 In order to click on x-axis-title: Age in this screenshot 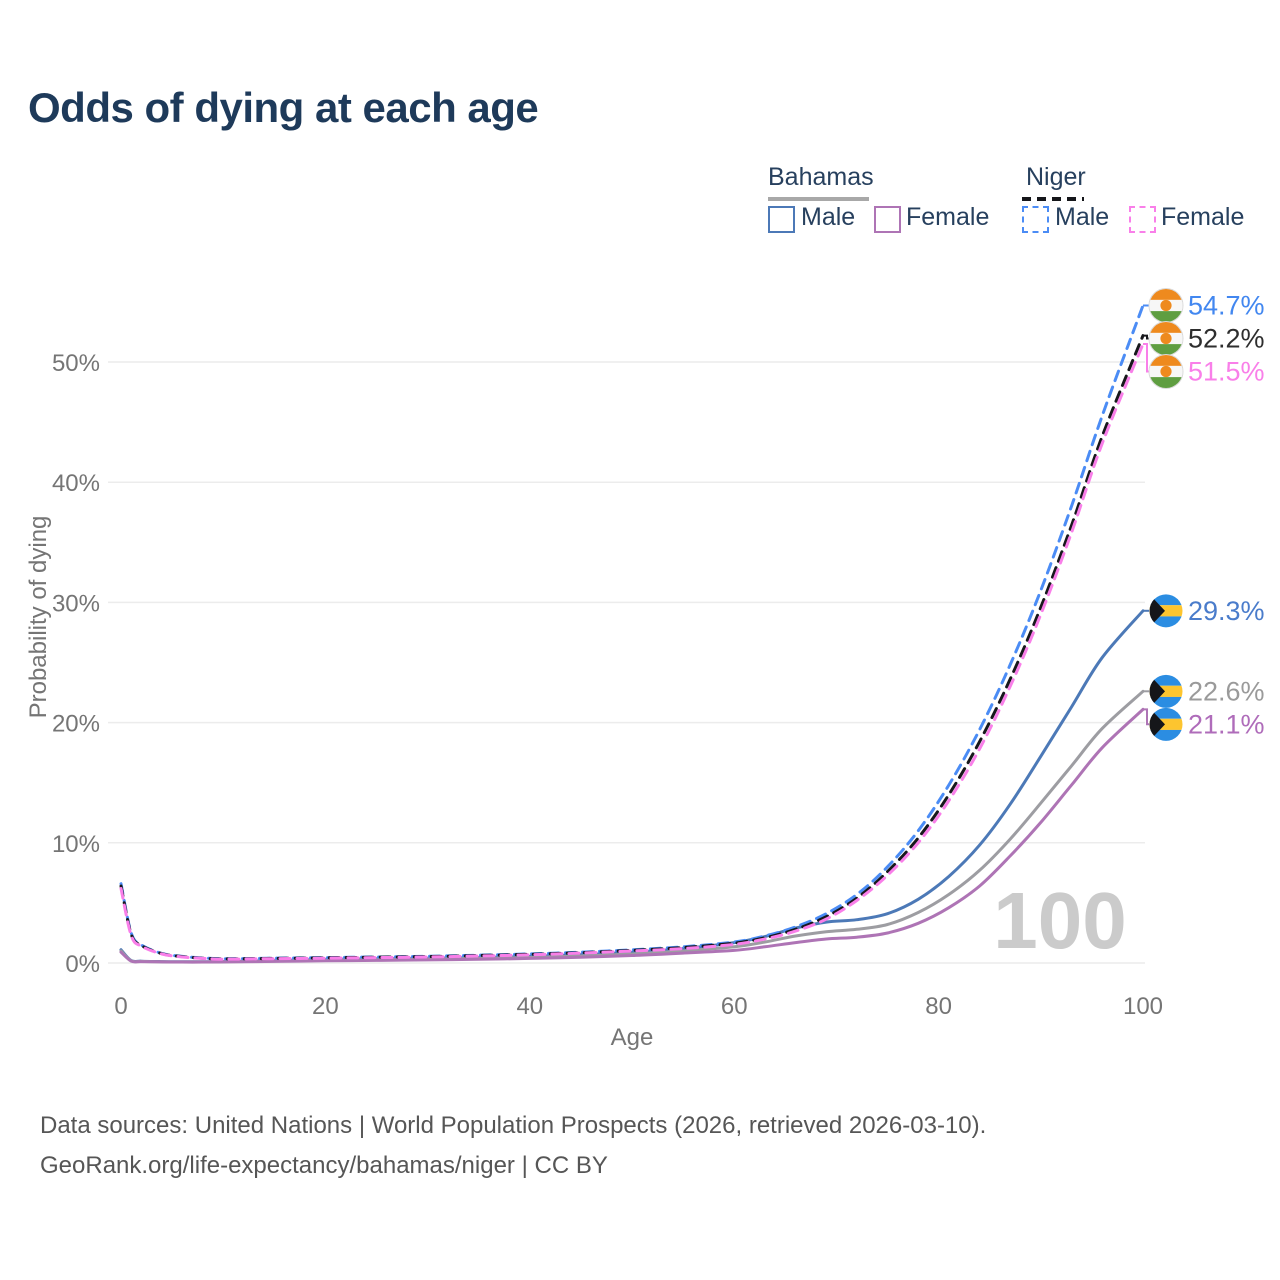, I will do `click(632, 1037)`.